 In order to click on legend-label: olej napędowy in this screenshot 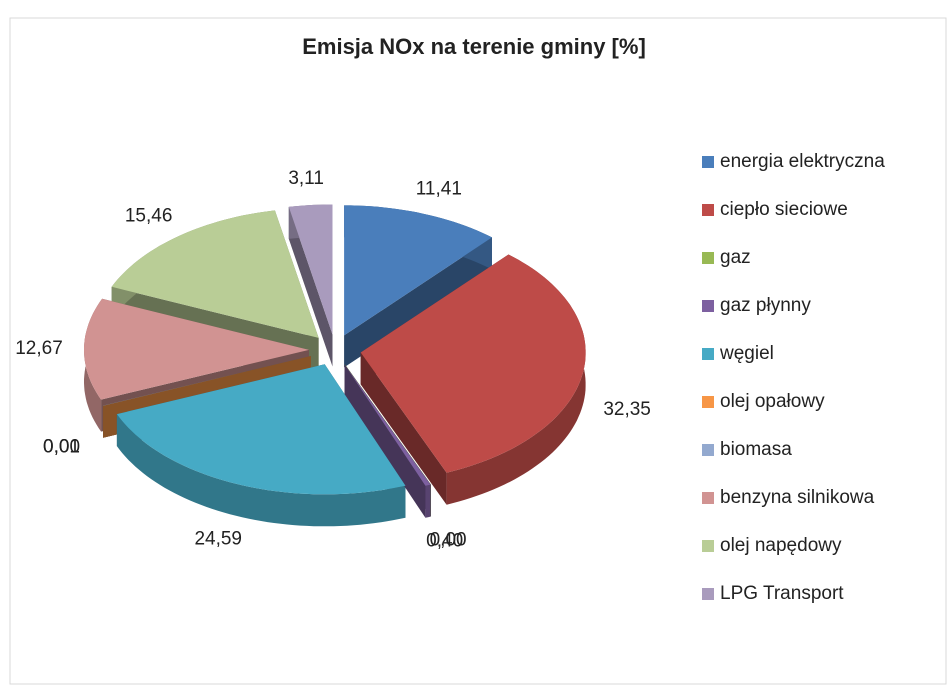, I will do `click(781, 545)`.